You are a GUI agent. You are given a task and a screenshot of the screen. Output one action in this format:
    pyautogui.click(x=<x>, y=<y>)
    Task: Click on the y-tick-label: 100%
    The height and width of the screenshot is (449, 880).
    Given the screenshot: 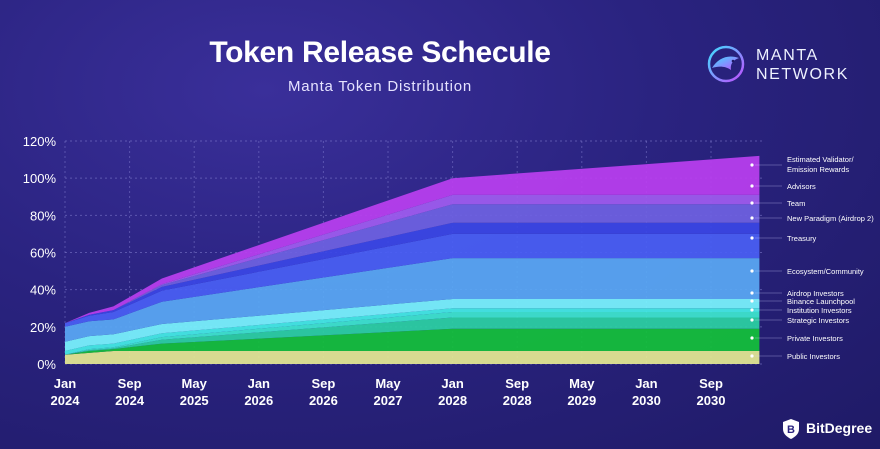 What is the action you would take?
    pyautogui.click(x=40, y=178)
    